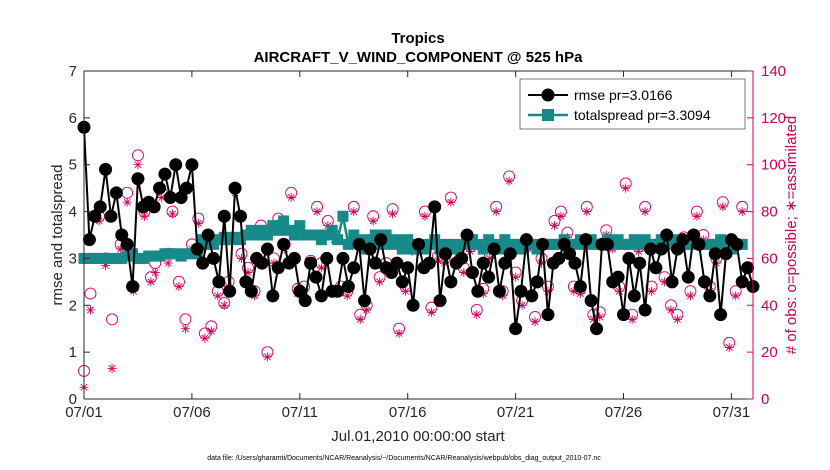 This screenshot has height=470, width=830. I want to click on y-right-tick-label: 100, so click(773, 165).